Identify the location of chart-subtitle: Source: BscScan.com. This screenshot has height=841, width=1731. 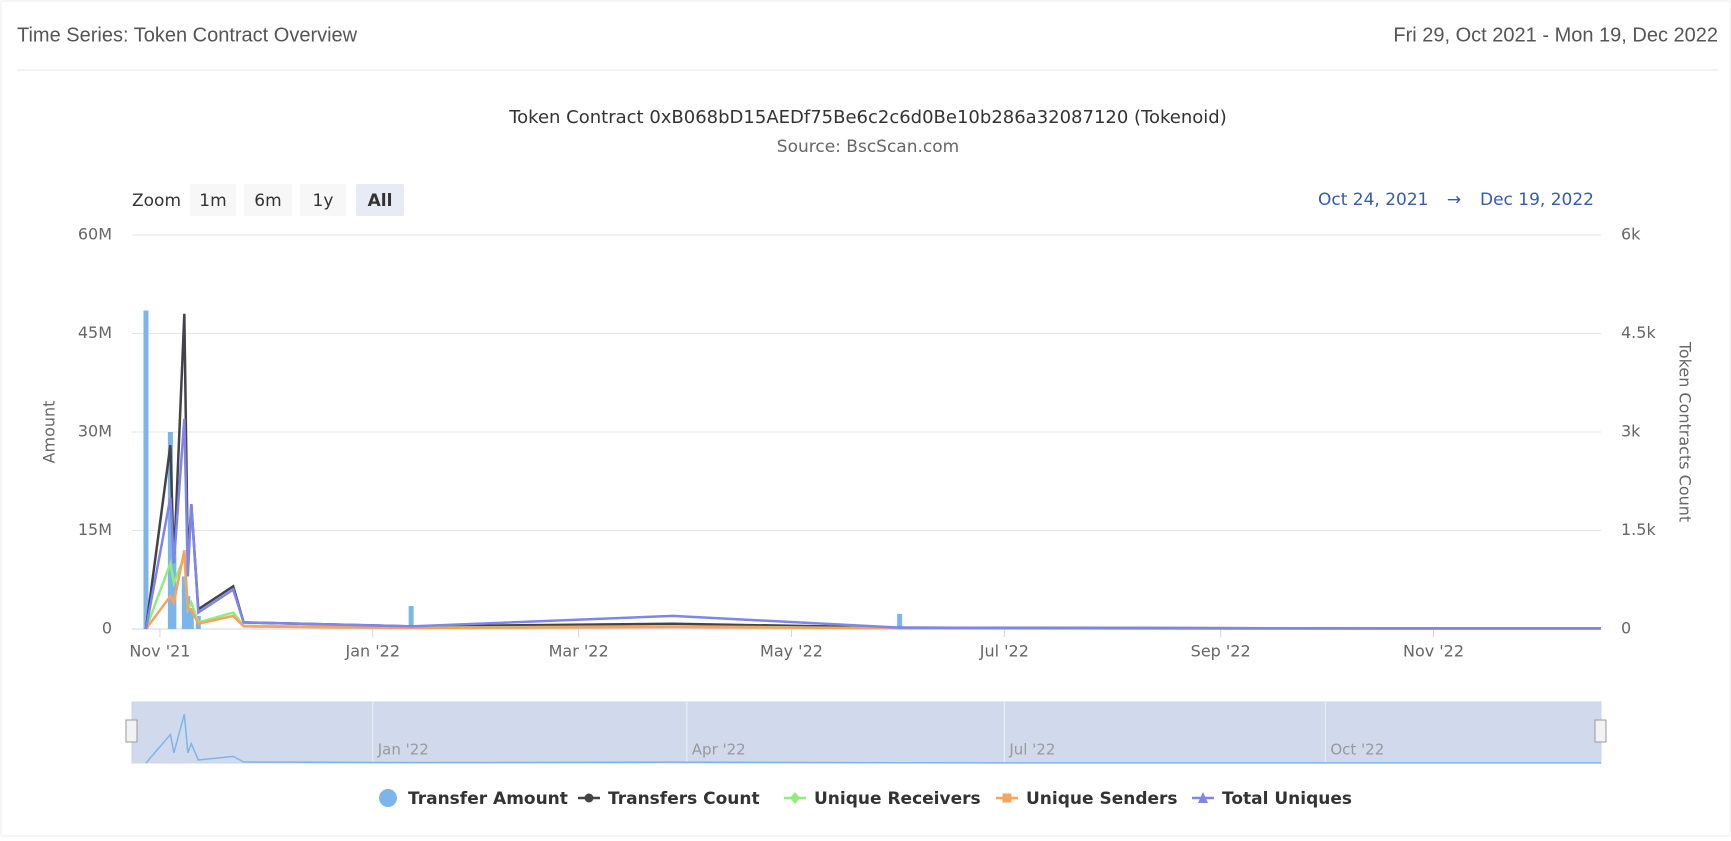
(868, 147).